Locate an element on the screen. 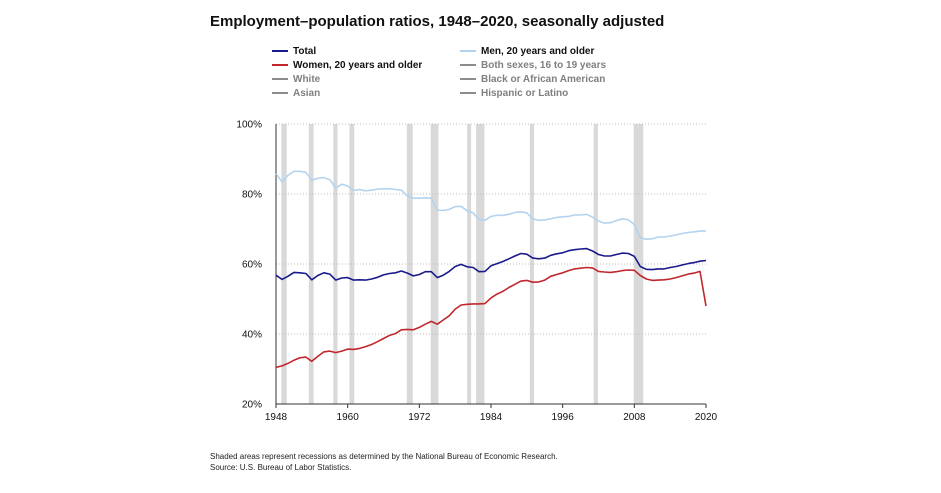 Image resolution: width=941 pixels, height=493 pixels. legend-label-total: Total is located at coordinates (305, 51).